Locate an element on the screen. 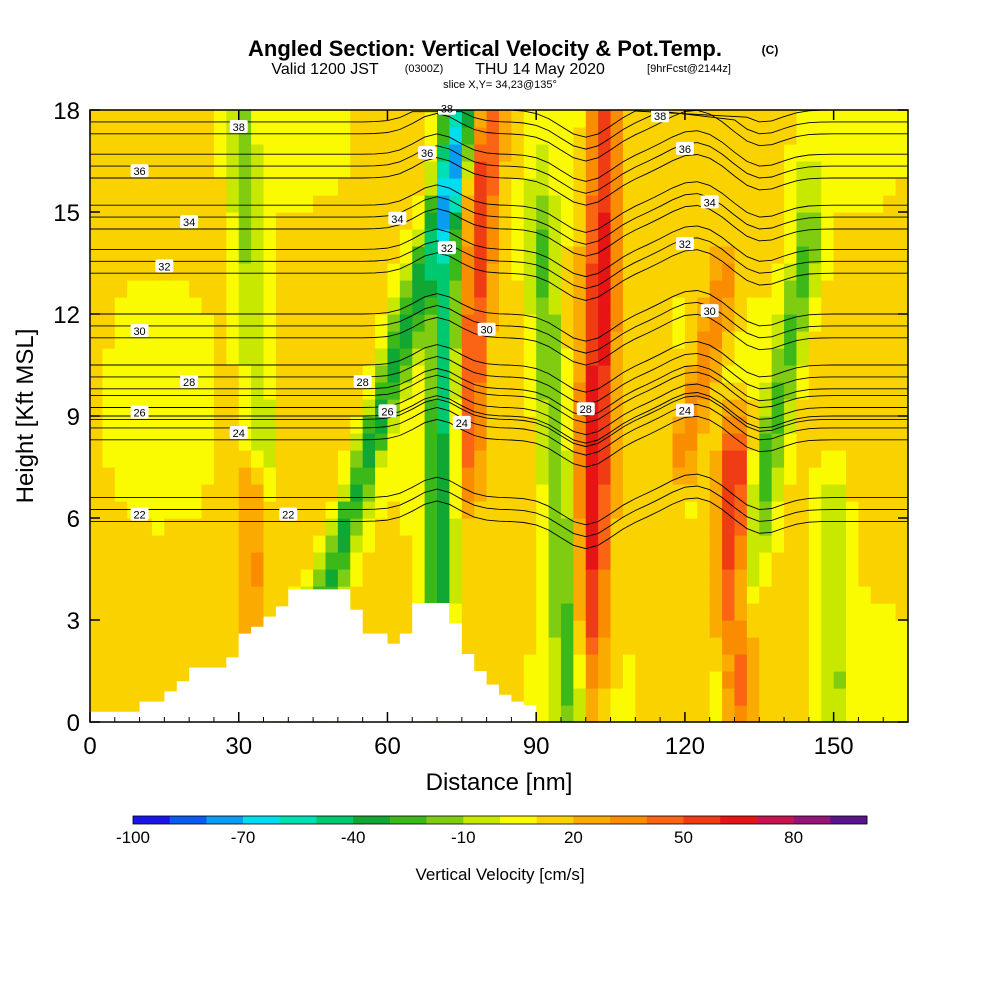 The image size is (1000, 1000). svg-text: 38 is located at coordinates (660, 117).